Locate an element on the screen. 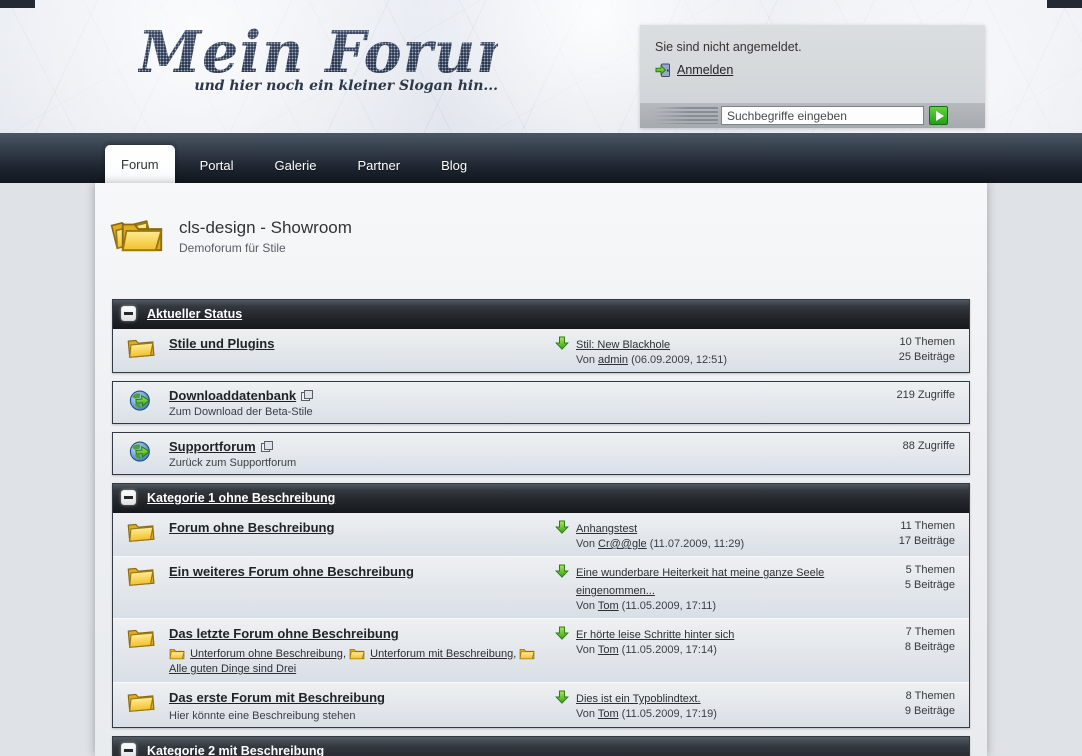 This screenshot has height=756, width=1082. subforum-link: Unterforum mit Beschreibung is located at coordinates (442, 654).